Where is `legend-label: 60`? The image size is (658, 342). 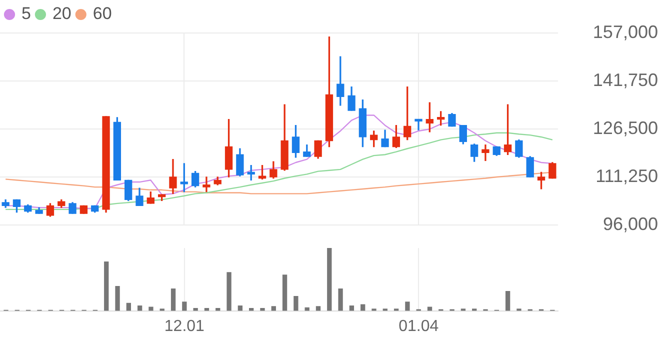
legend-label: 60 is located at coordinates (102, 14).